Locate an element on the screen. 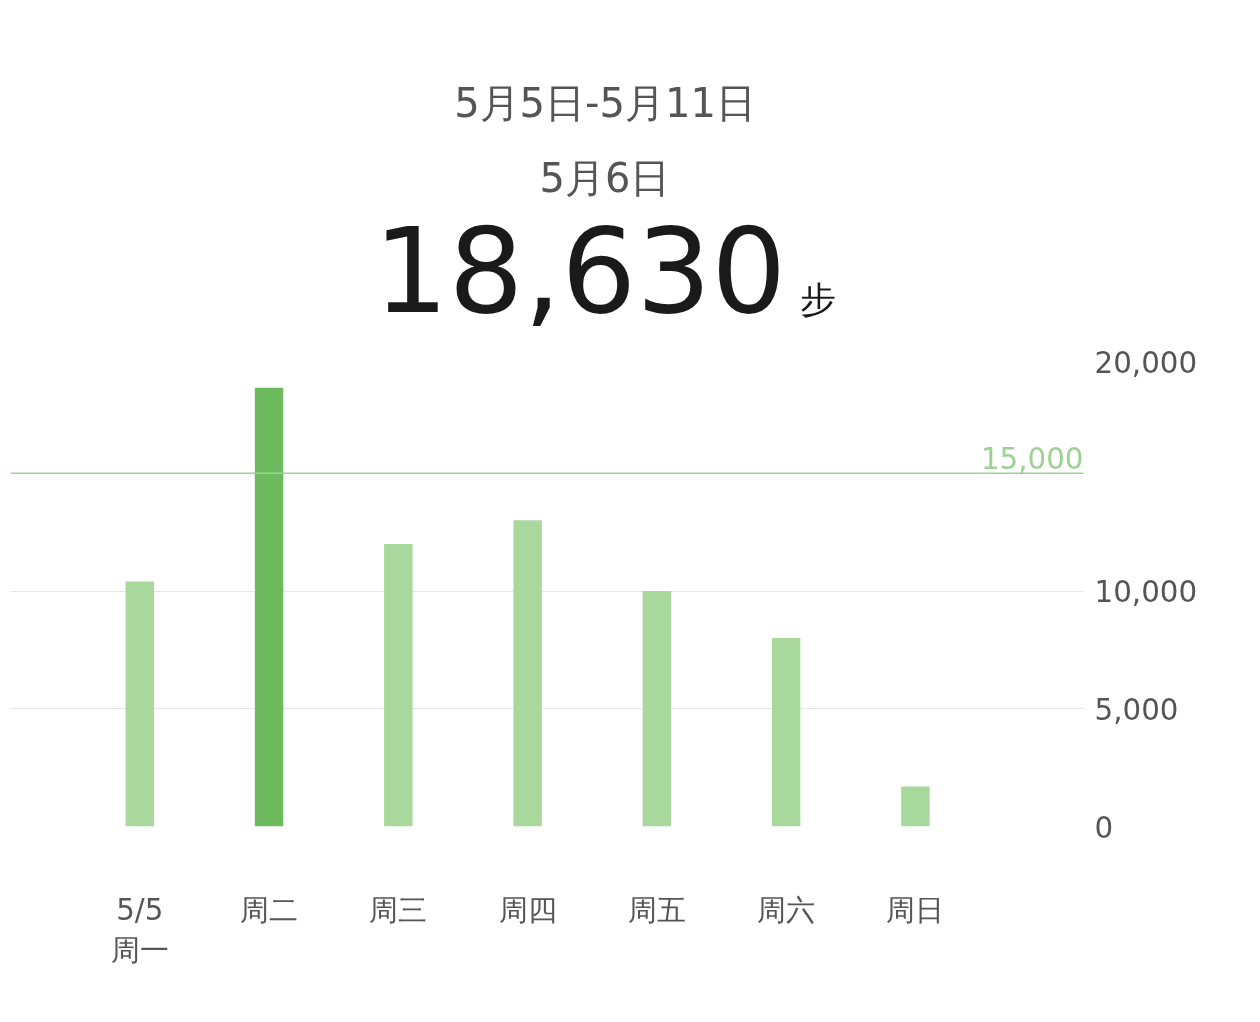  ref-line-label: 15,000 is located at coordinates (1032, 459).